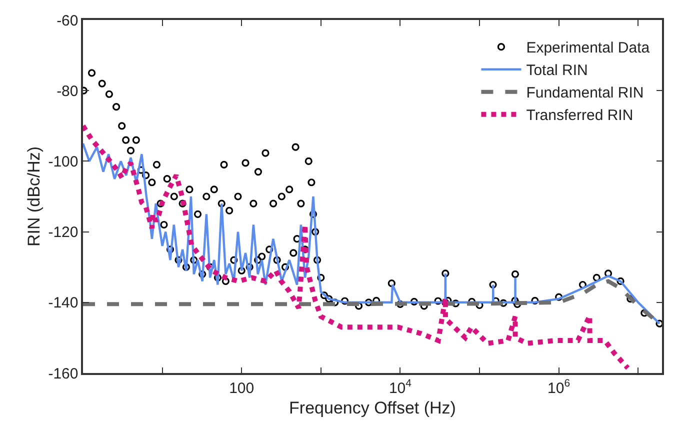 The width and height of the screenshot is (676, 429). Describe the element at coordinates (63, 303) in the screenshot. I see `y-tick-label: -140` at that location.